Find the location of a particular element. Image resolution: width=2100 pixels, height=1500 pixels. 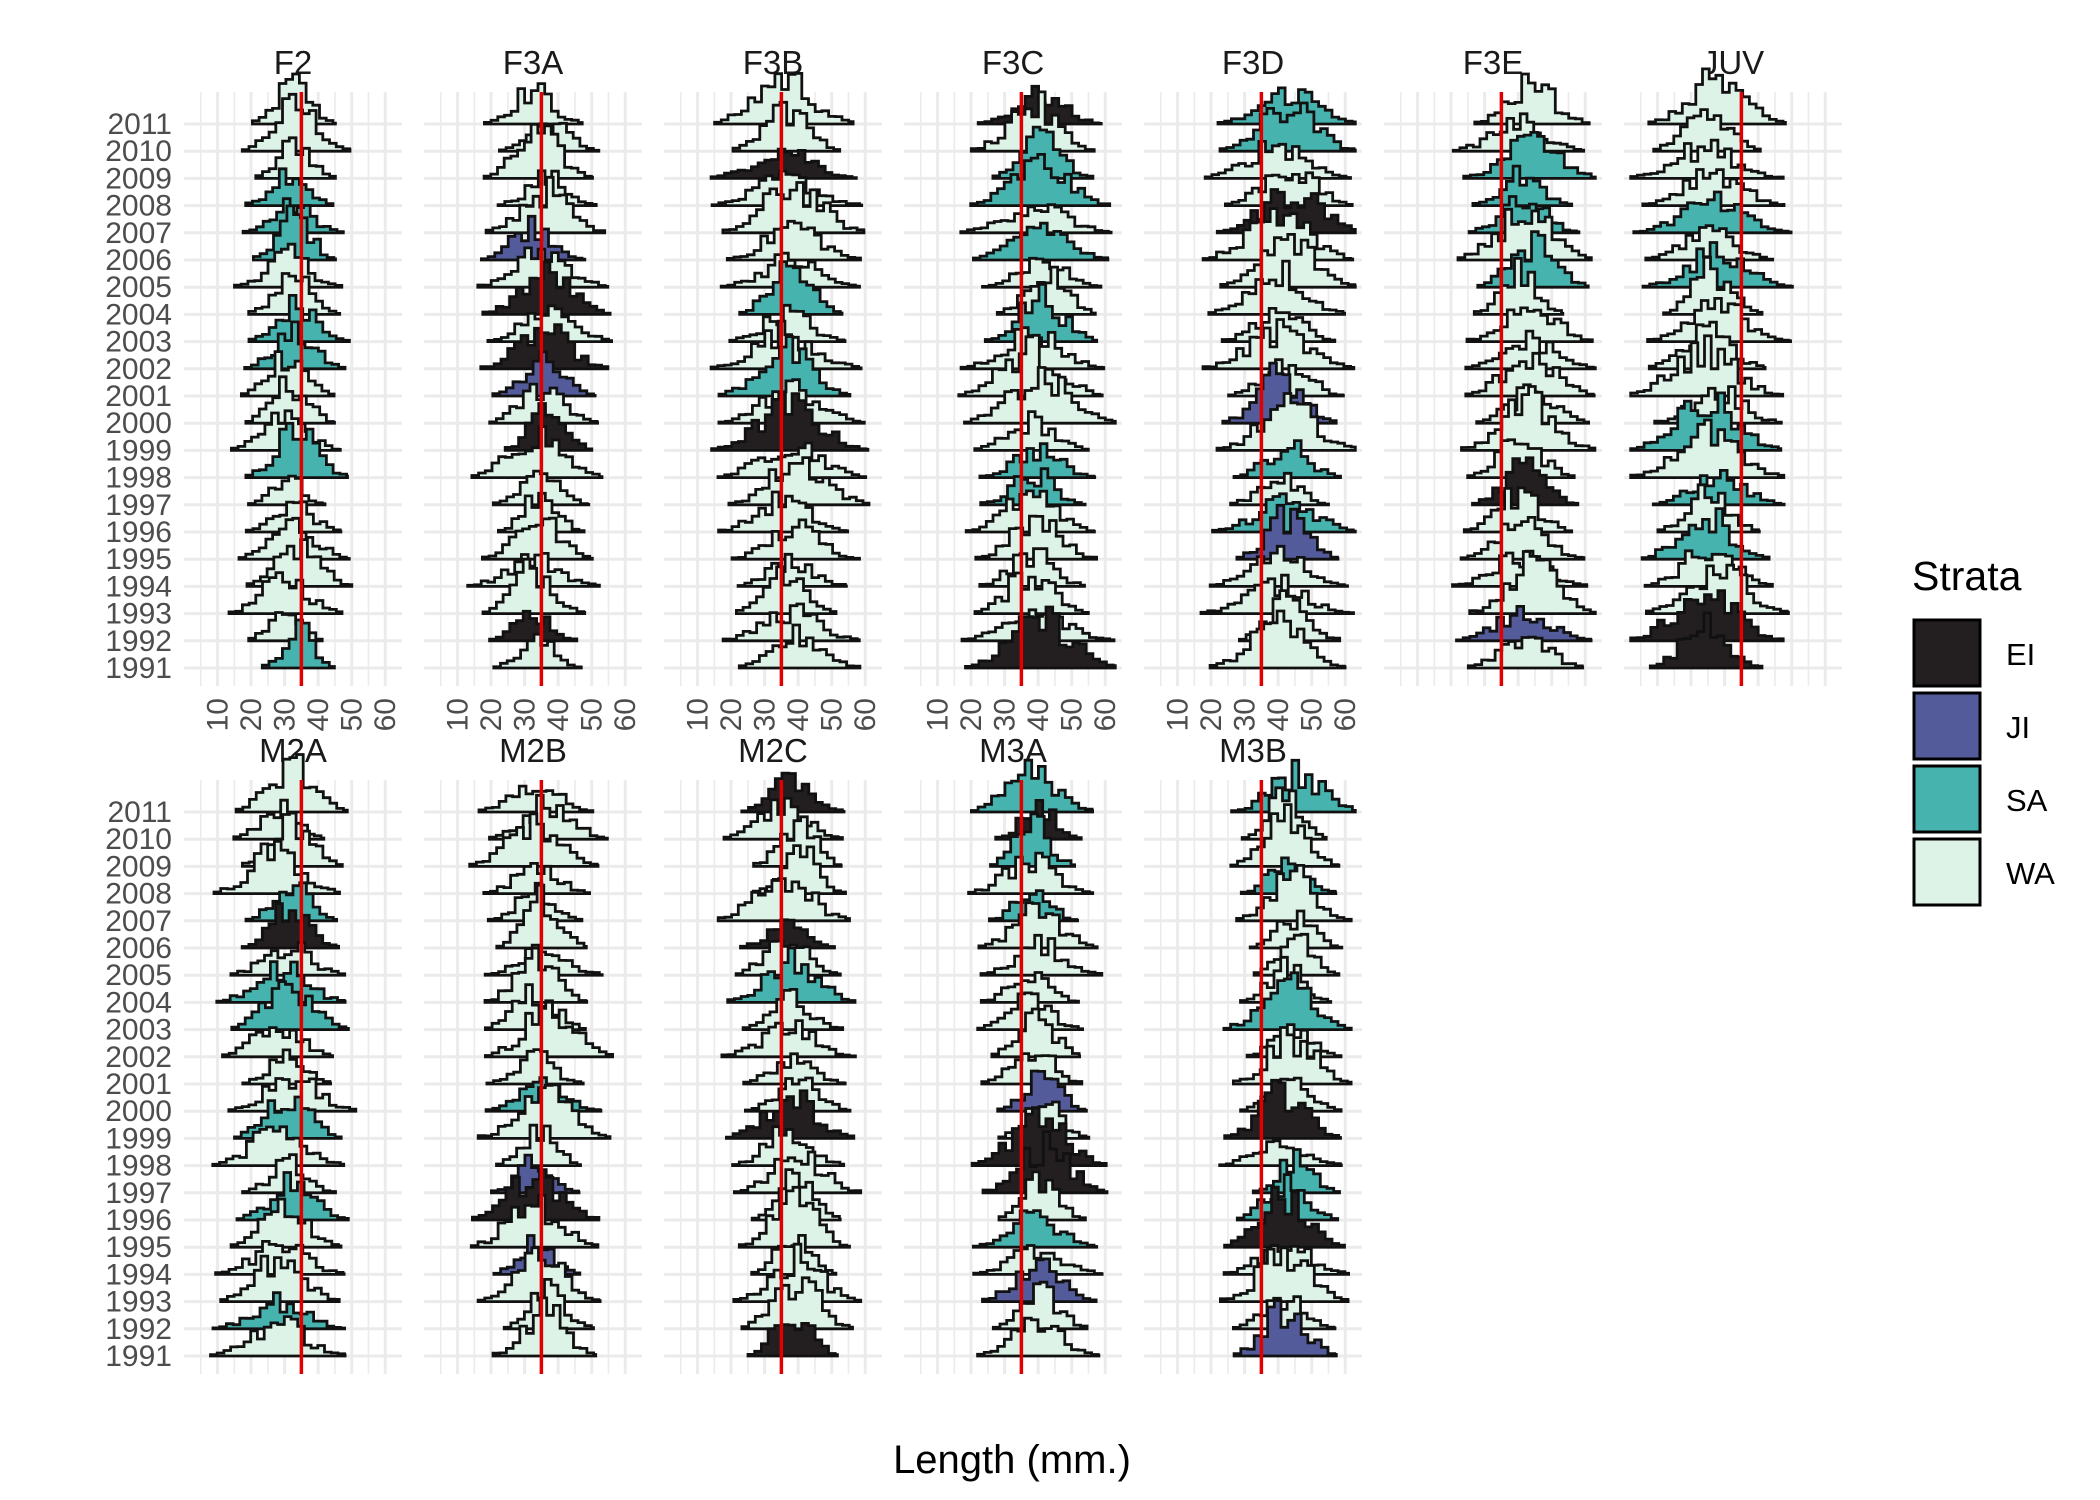

y-tick-label: 1993 is located at coordinates (138, 1302).